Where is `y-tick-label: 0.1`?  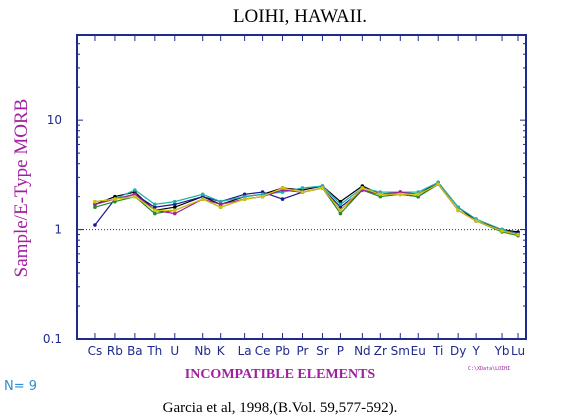
y-tick-label: 0.1 is located at coordinates (52, 339).